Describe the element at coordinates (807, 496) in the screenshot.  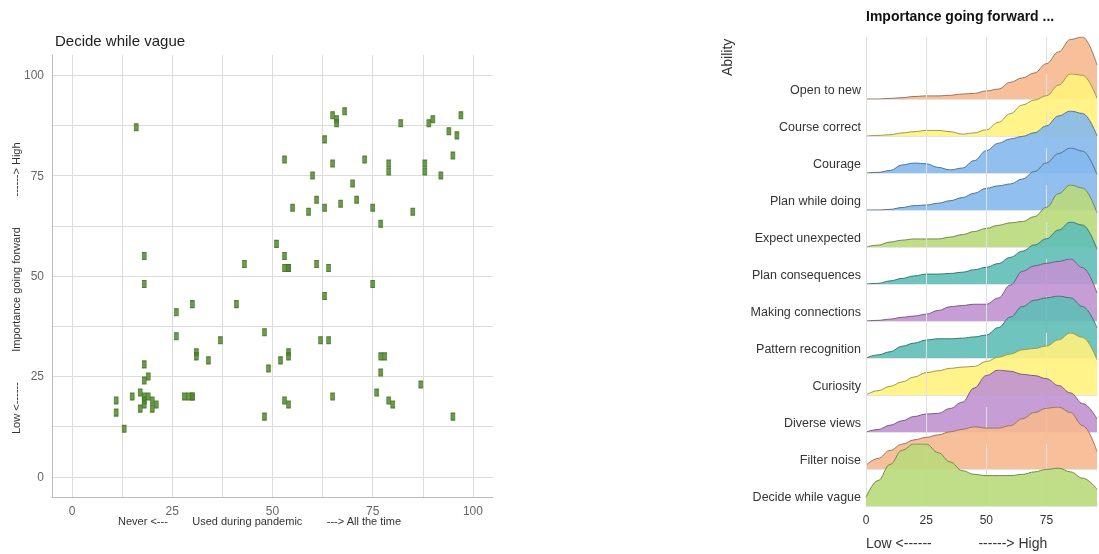
I see `series-label: Decide while vague` at that location.